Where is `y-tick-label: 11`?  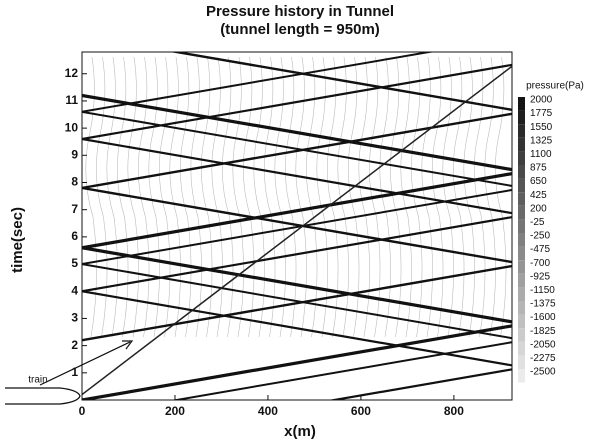 y-tick-label: 11 is located at coordinates (71, 100).